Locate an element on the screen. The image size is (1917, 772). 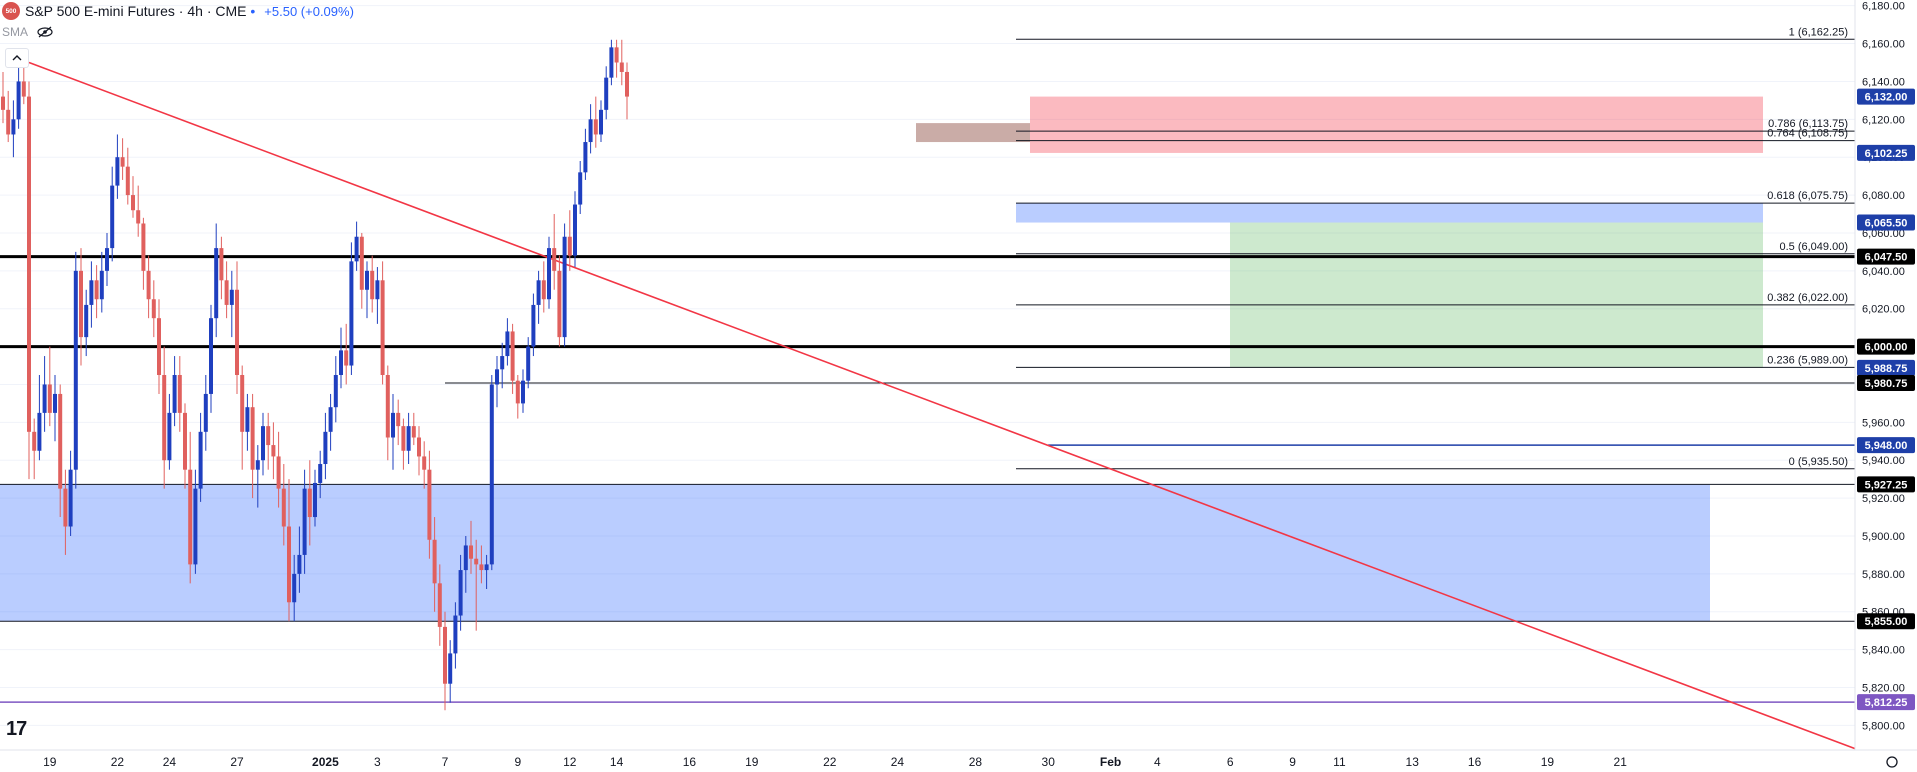
fib-label: 0.382 (6,022.00) is located at coordinates (1807, 298).